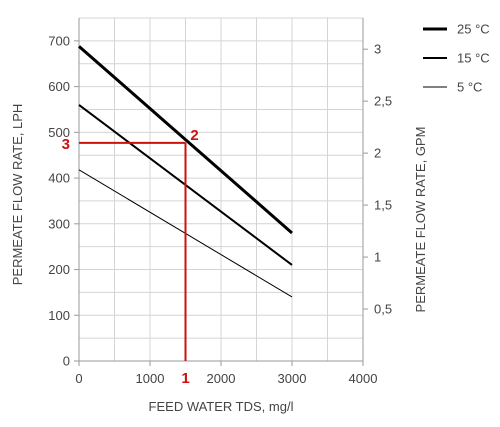 Image resolution: width=500 pixels, height=427 pixels. Describe the element at coordinates (377, 153) in the screenshot. I see `y2-tick-label: 2` at that location.